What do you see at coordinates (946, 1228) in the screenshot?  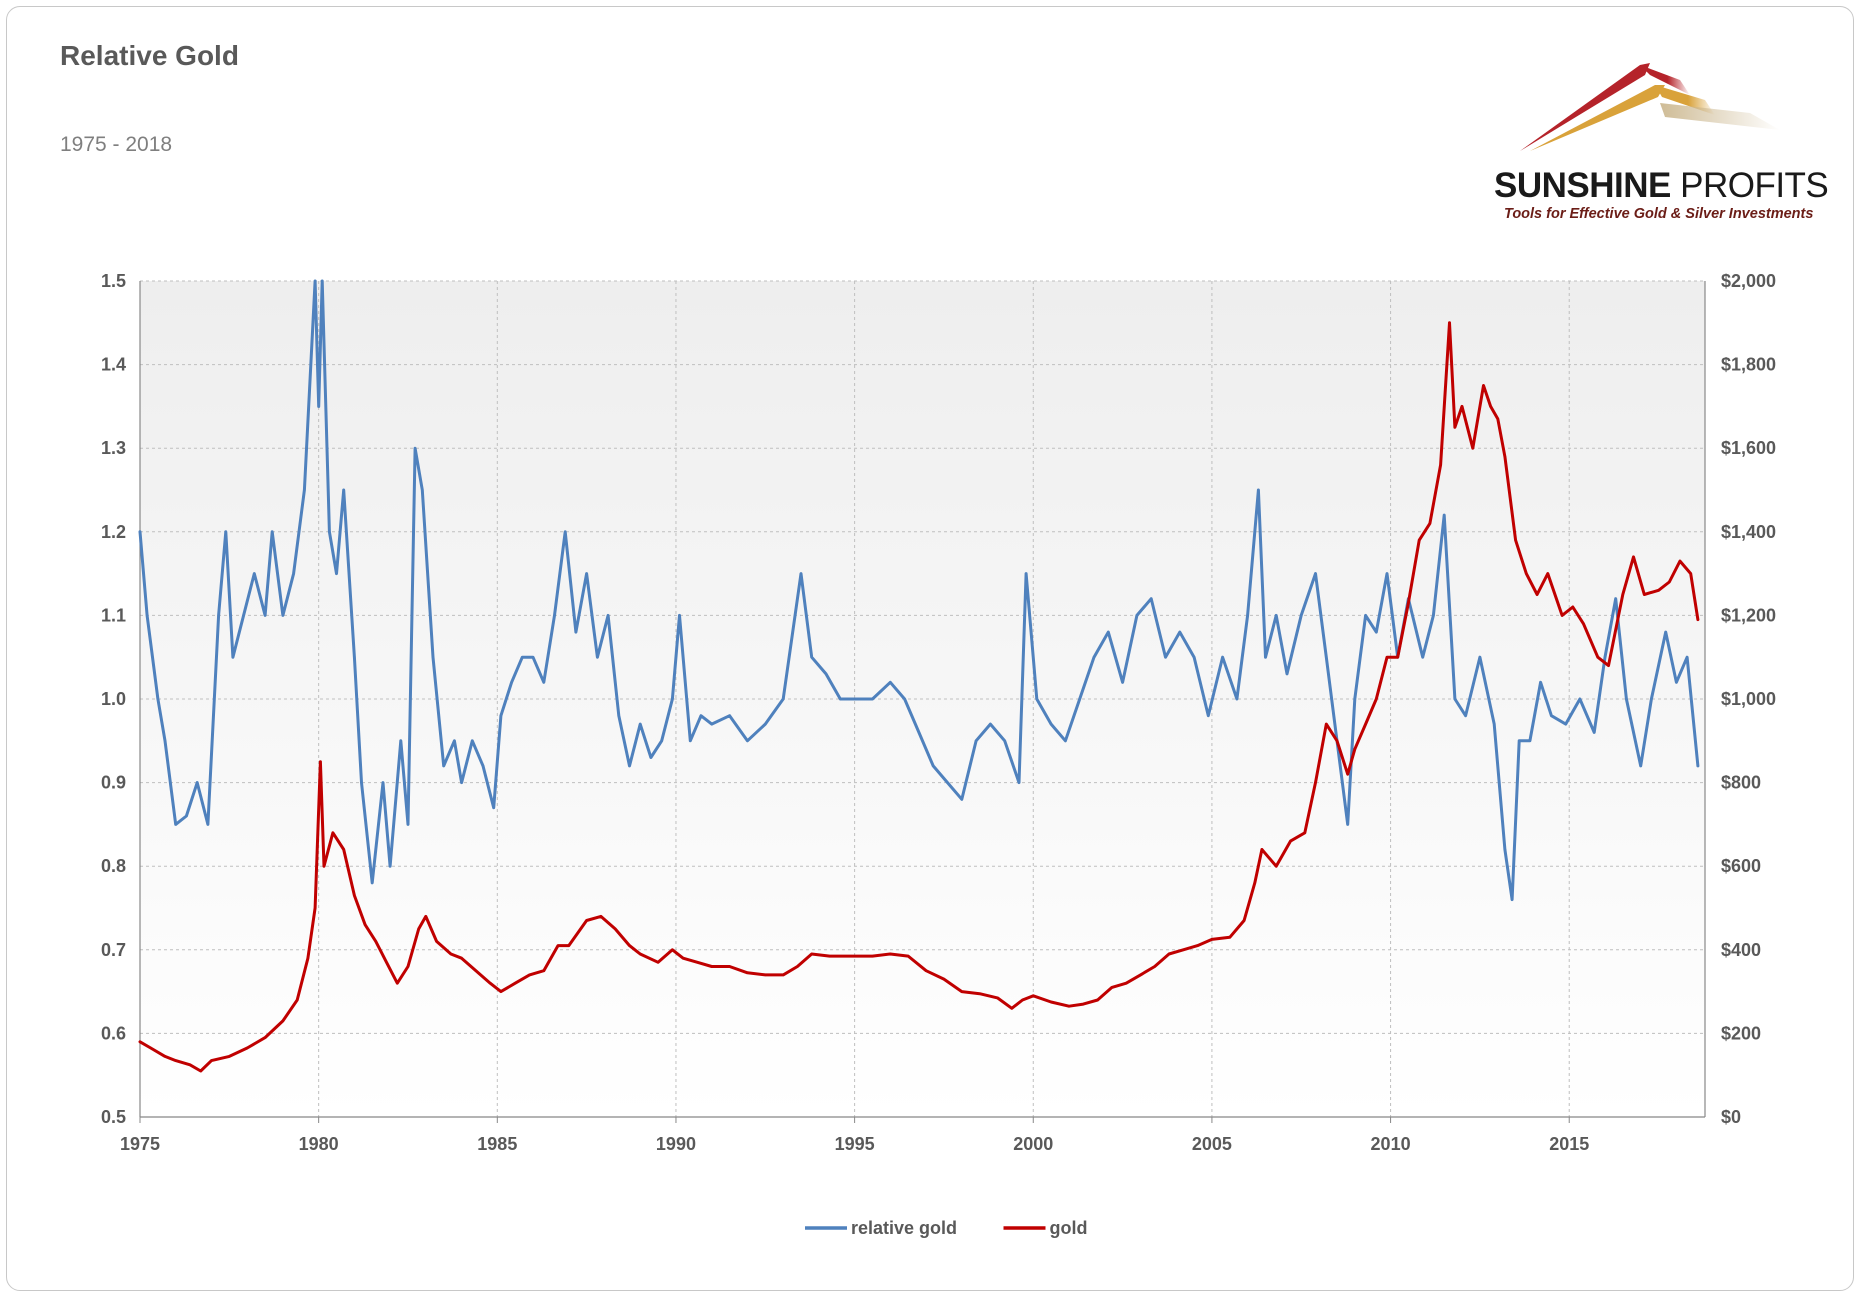 I see `legend: relative gold gold` at bounding box center [946, 1228].